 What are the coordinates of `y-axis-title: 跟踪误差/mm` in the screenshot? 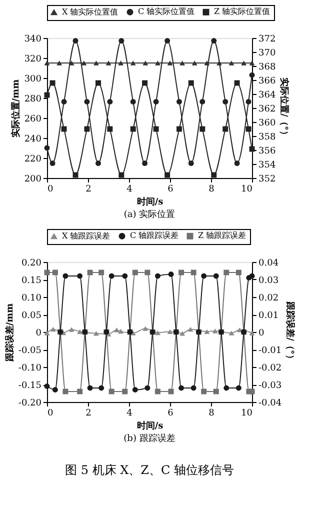 It's located at (10, 332).